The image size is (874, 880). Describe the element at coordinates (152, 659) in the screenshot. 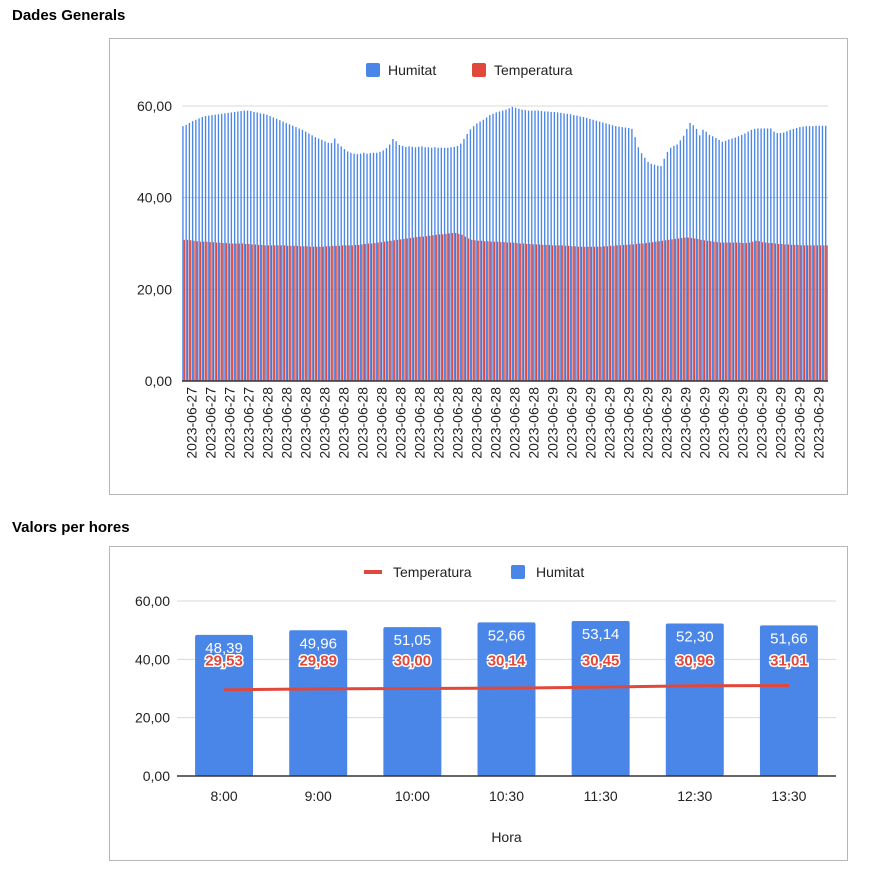

I see `y-tick-label: 40,00` at that location.